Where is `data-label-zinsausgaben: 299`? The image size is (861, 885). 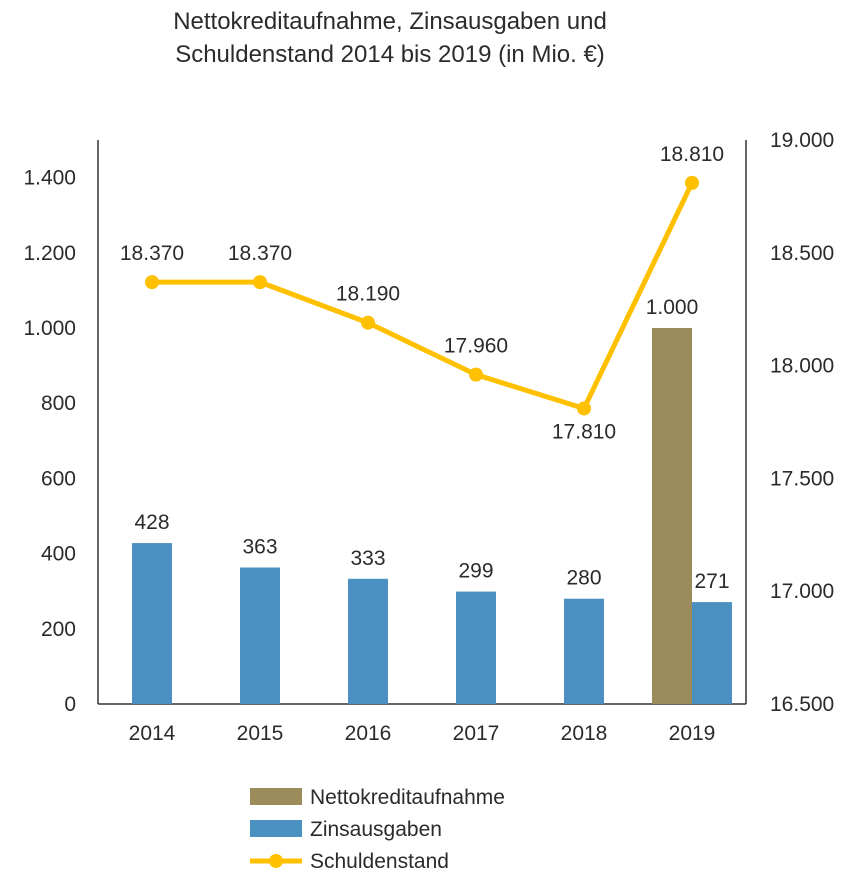 data-label-zinsausgaben: 299 is located at coordinates (475, 571).